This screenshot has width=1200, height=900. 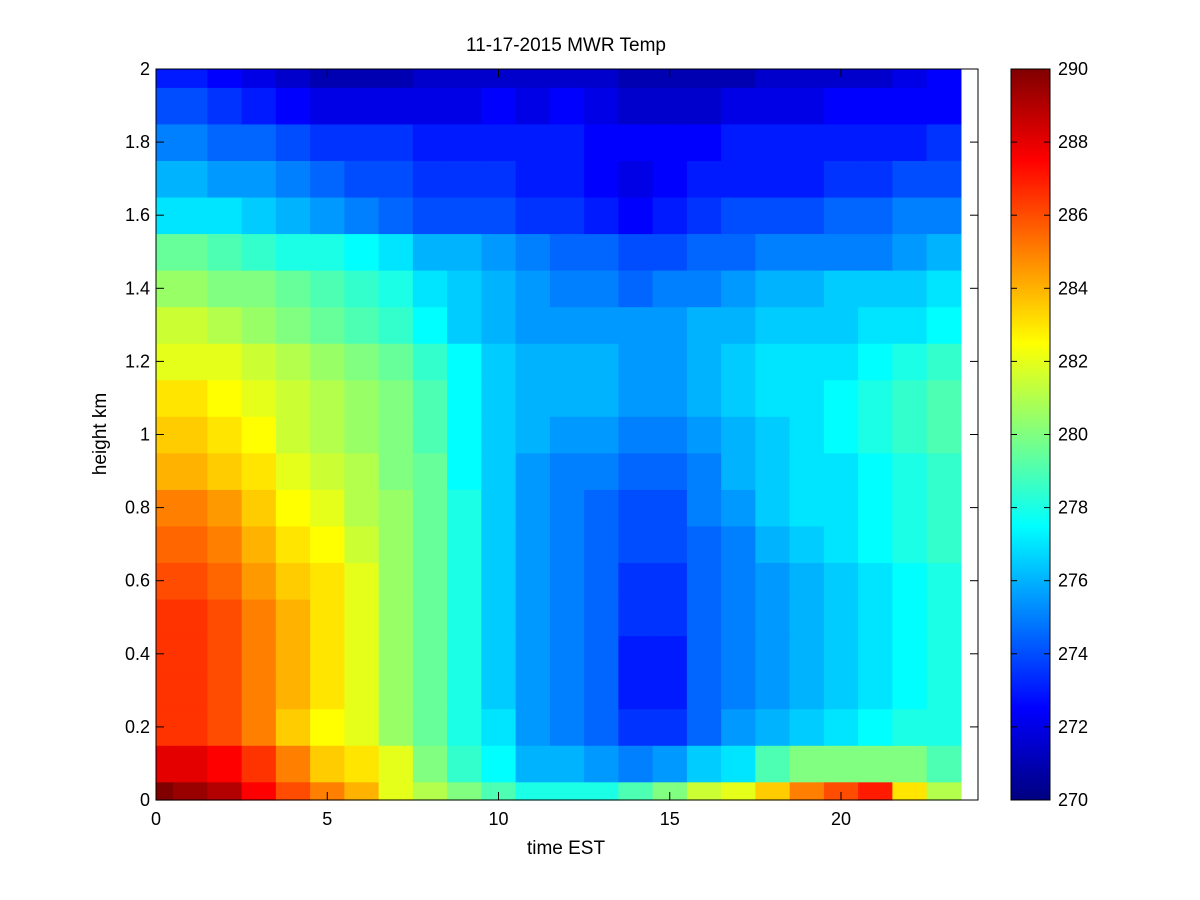 What do you see at coordinates (670, 819) in the screenshot?
I see `x-tick-label: 15` at bounding box center [670, 819].